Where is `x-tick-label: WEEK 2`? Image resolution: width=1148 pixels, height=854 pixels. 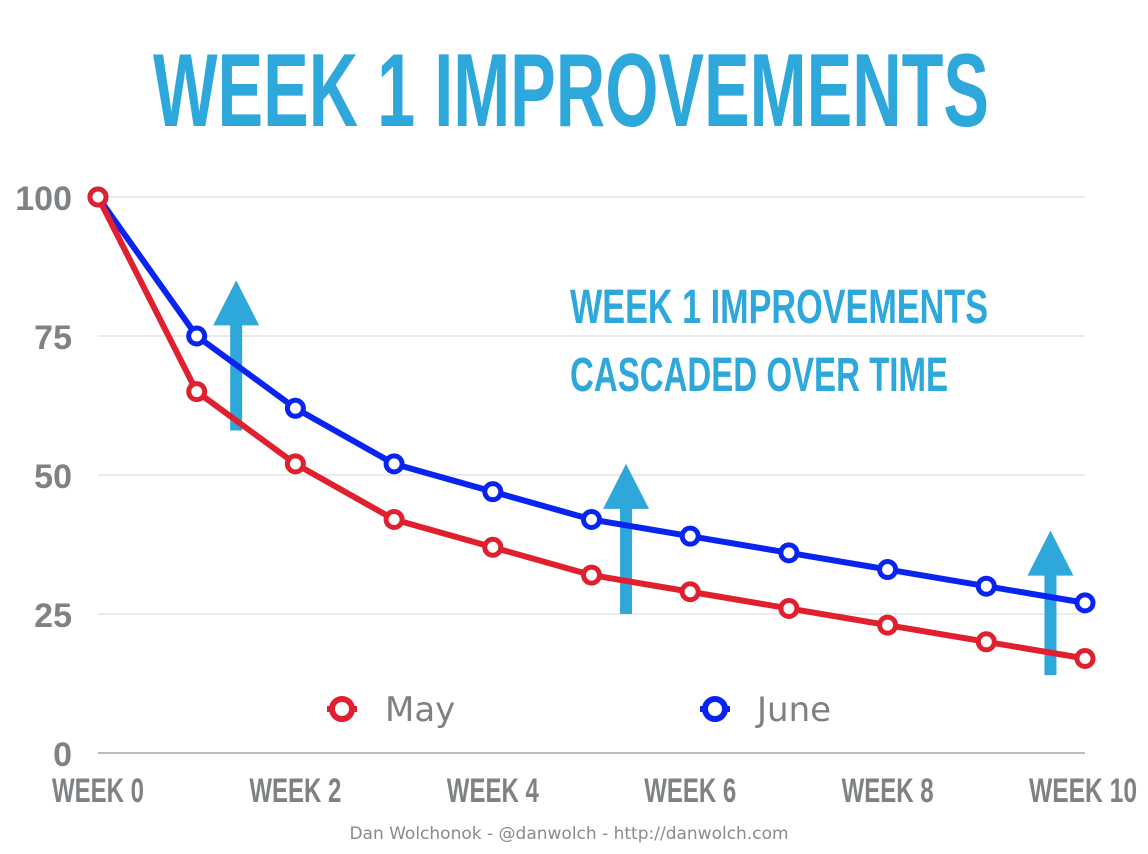 x-tick-label: WEEK 2 is located at coordinates (295, 791).